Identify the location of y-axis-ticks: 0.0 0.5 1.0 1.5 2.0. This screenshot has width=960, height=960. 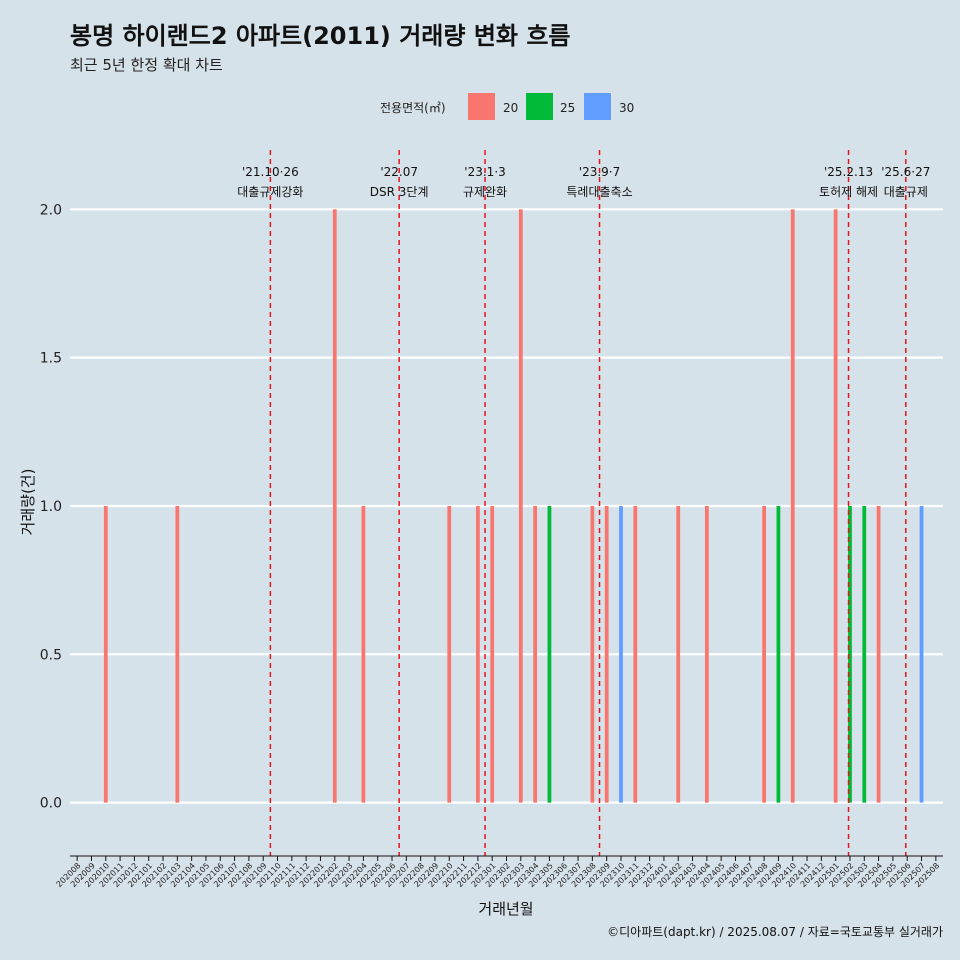
(51, 506).